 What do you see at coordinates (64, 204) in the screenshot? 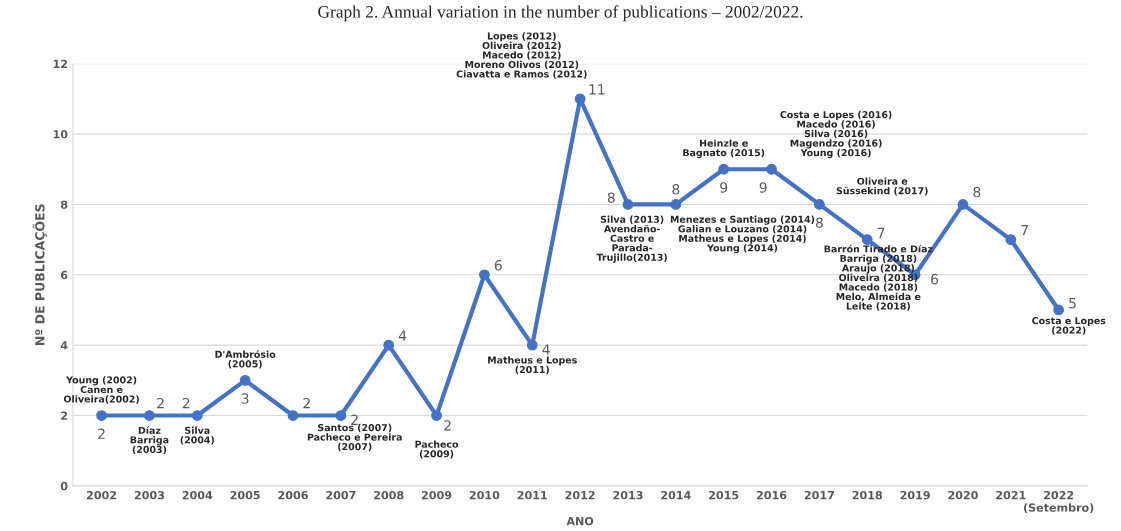
I see `y-tick-label: 8` at bounding box center [64, 204].